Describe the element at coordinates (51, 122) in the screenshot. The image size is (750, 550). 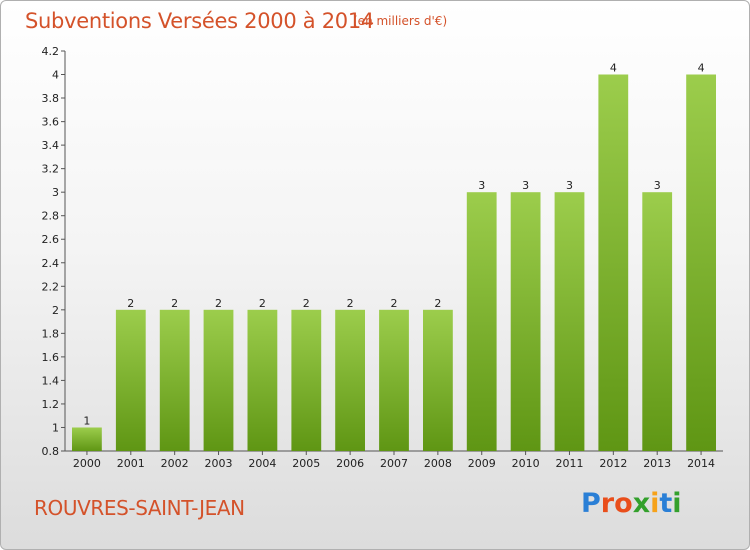
I see `y-tick-label: 3.6` at that location.